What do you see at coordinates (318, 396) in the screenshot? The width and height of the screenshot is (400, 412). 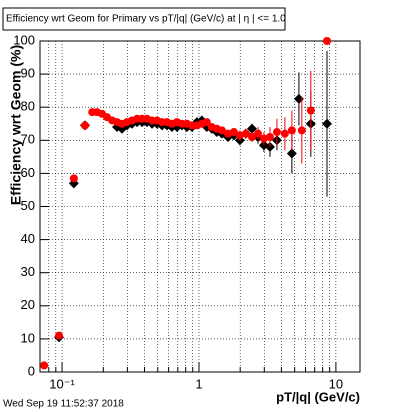 I see `x-axis-label: pT/|q| (GeV/c)` at bounding box center [318, 396].